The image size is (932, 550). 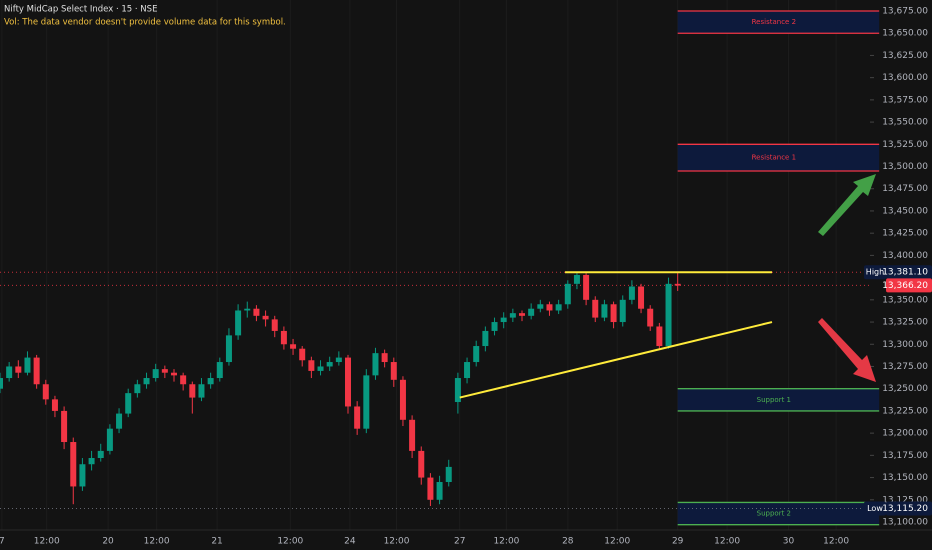 What do you see at coordinates (568, 542) in the screenshot?
I see `x-tick-label: 28` at bounding box center [568, 542].